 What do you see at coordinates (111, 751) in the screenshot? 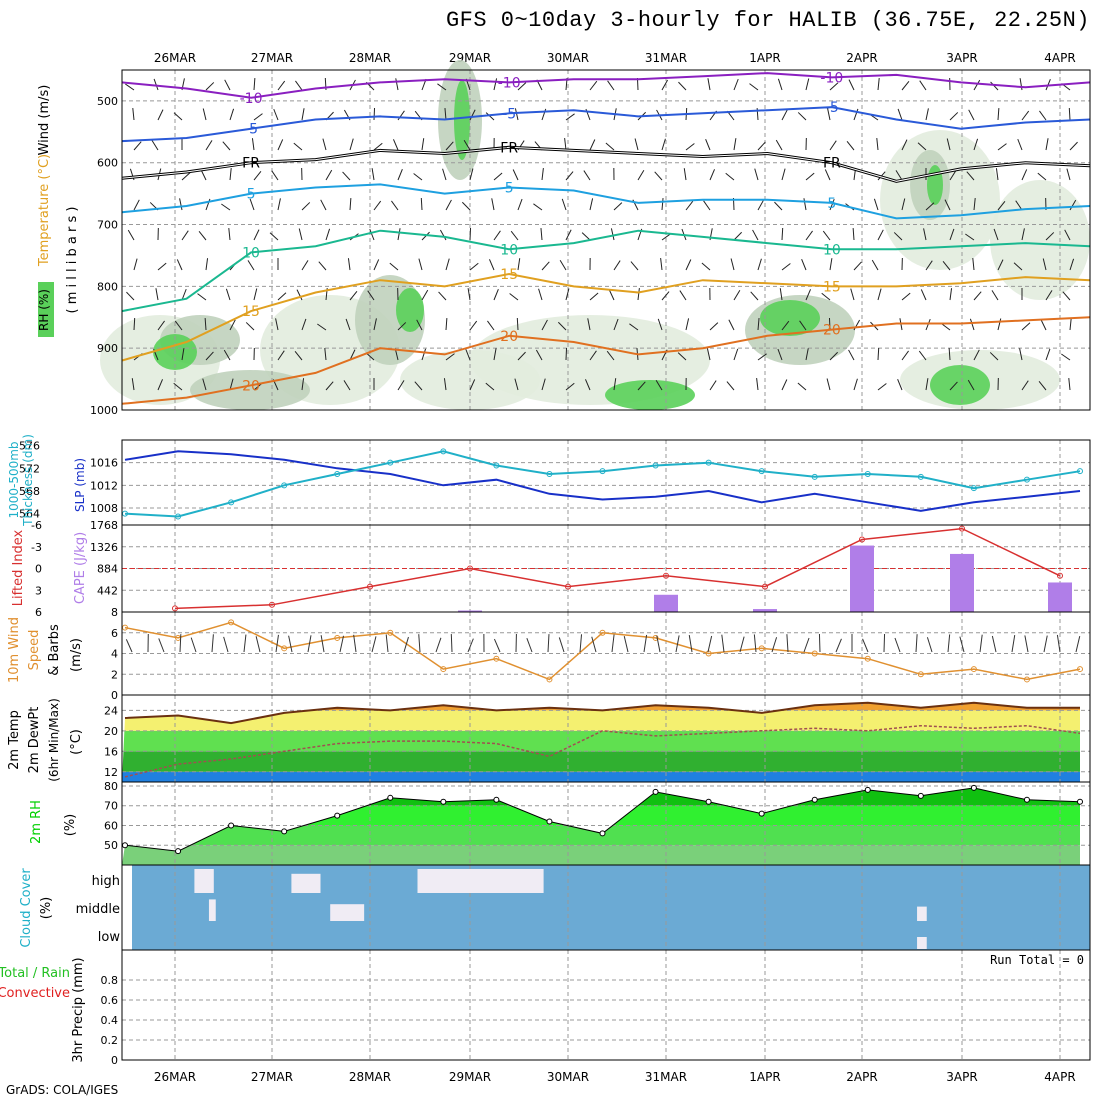
I see `temp-tick-label: 16` at bounding box center [111, 751].